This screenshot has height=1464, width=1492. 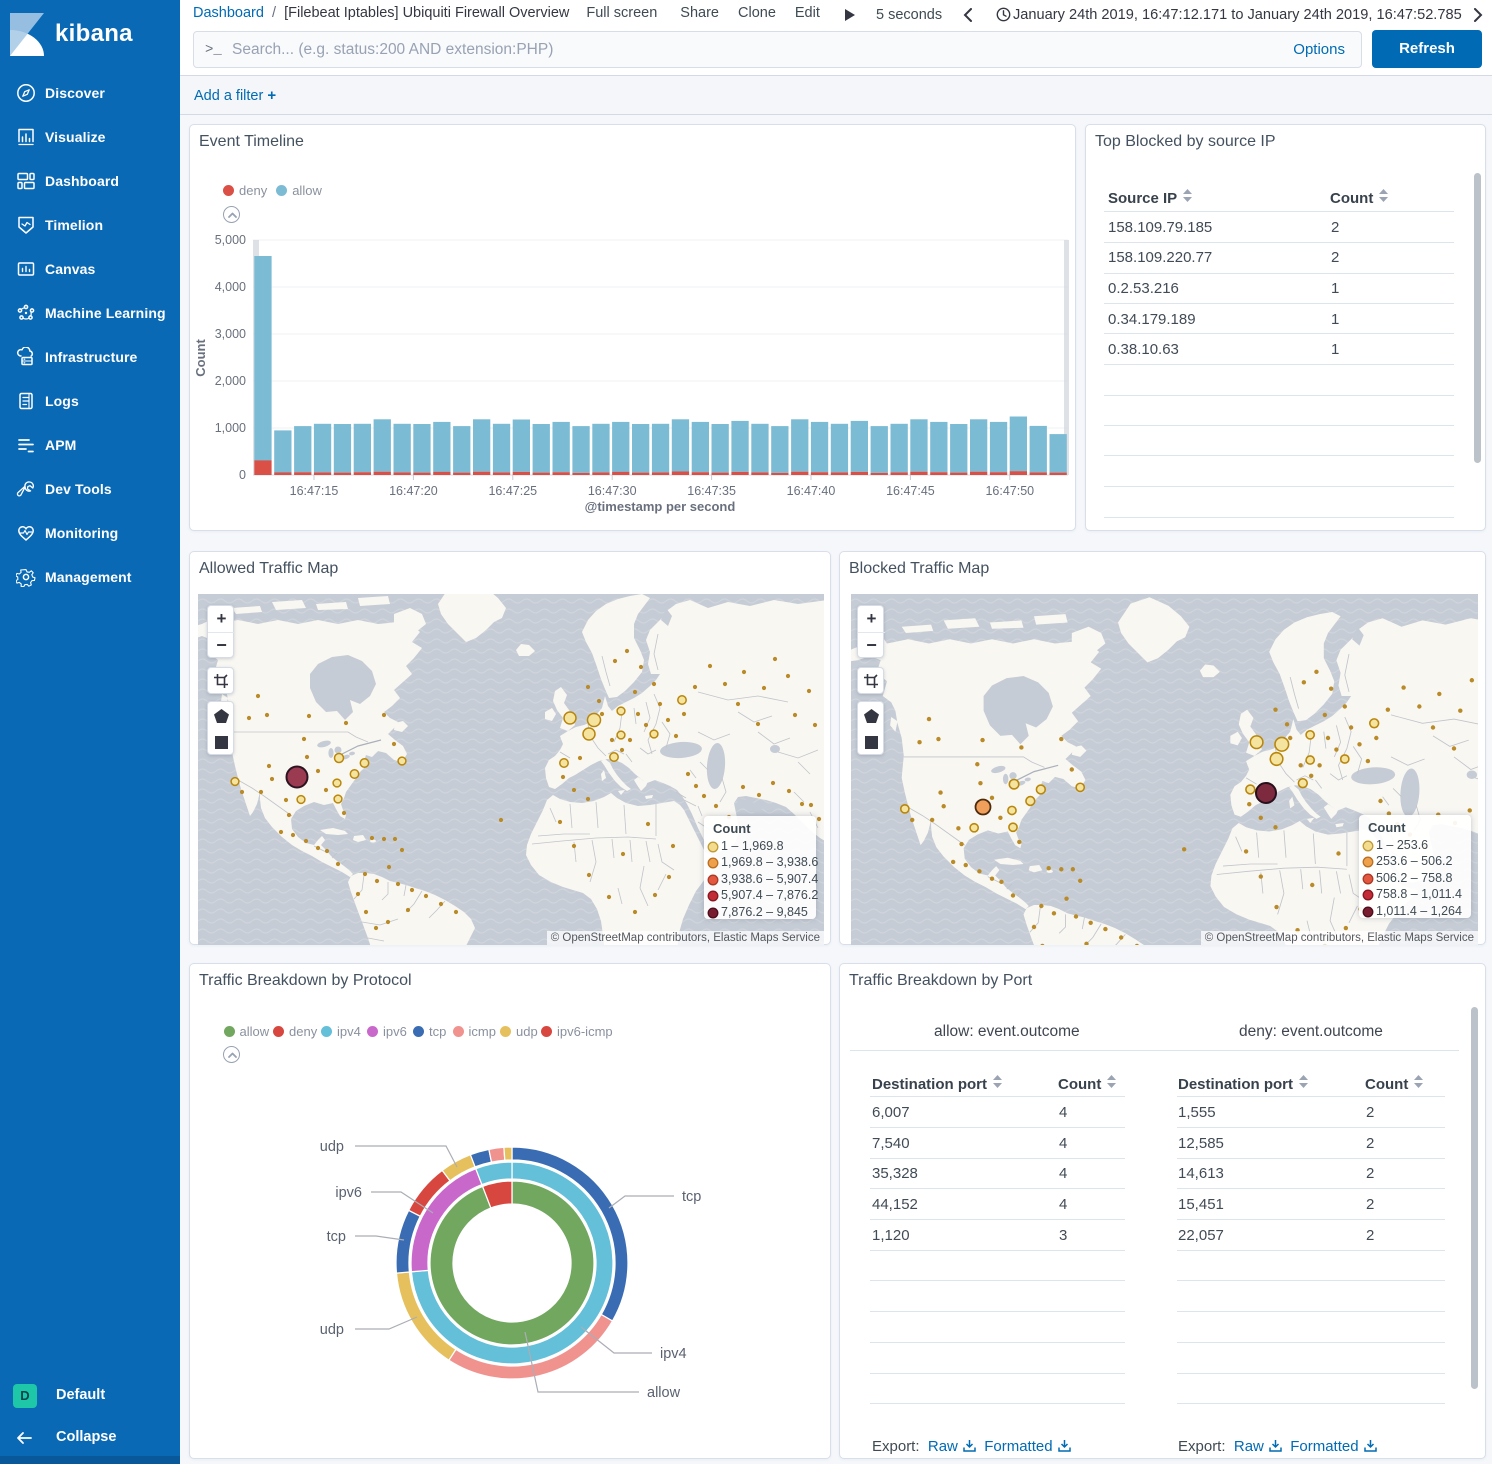 I want to click on svg-text: ipv4, so click(x=673, y=1354).